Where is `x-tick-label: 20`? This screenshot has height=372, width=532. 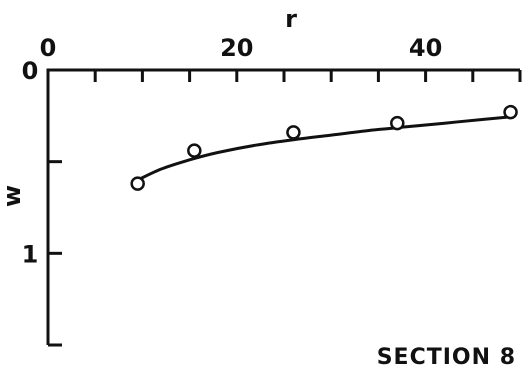
x-tick-label: 20 is located at coordinates (236, 48).